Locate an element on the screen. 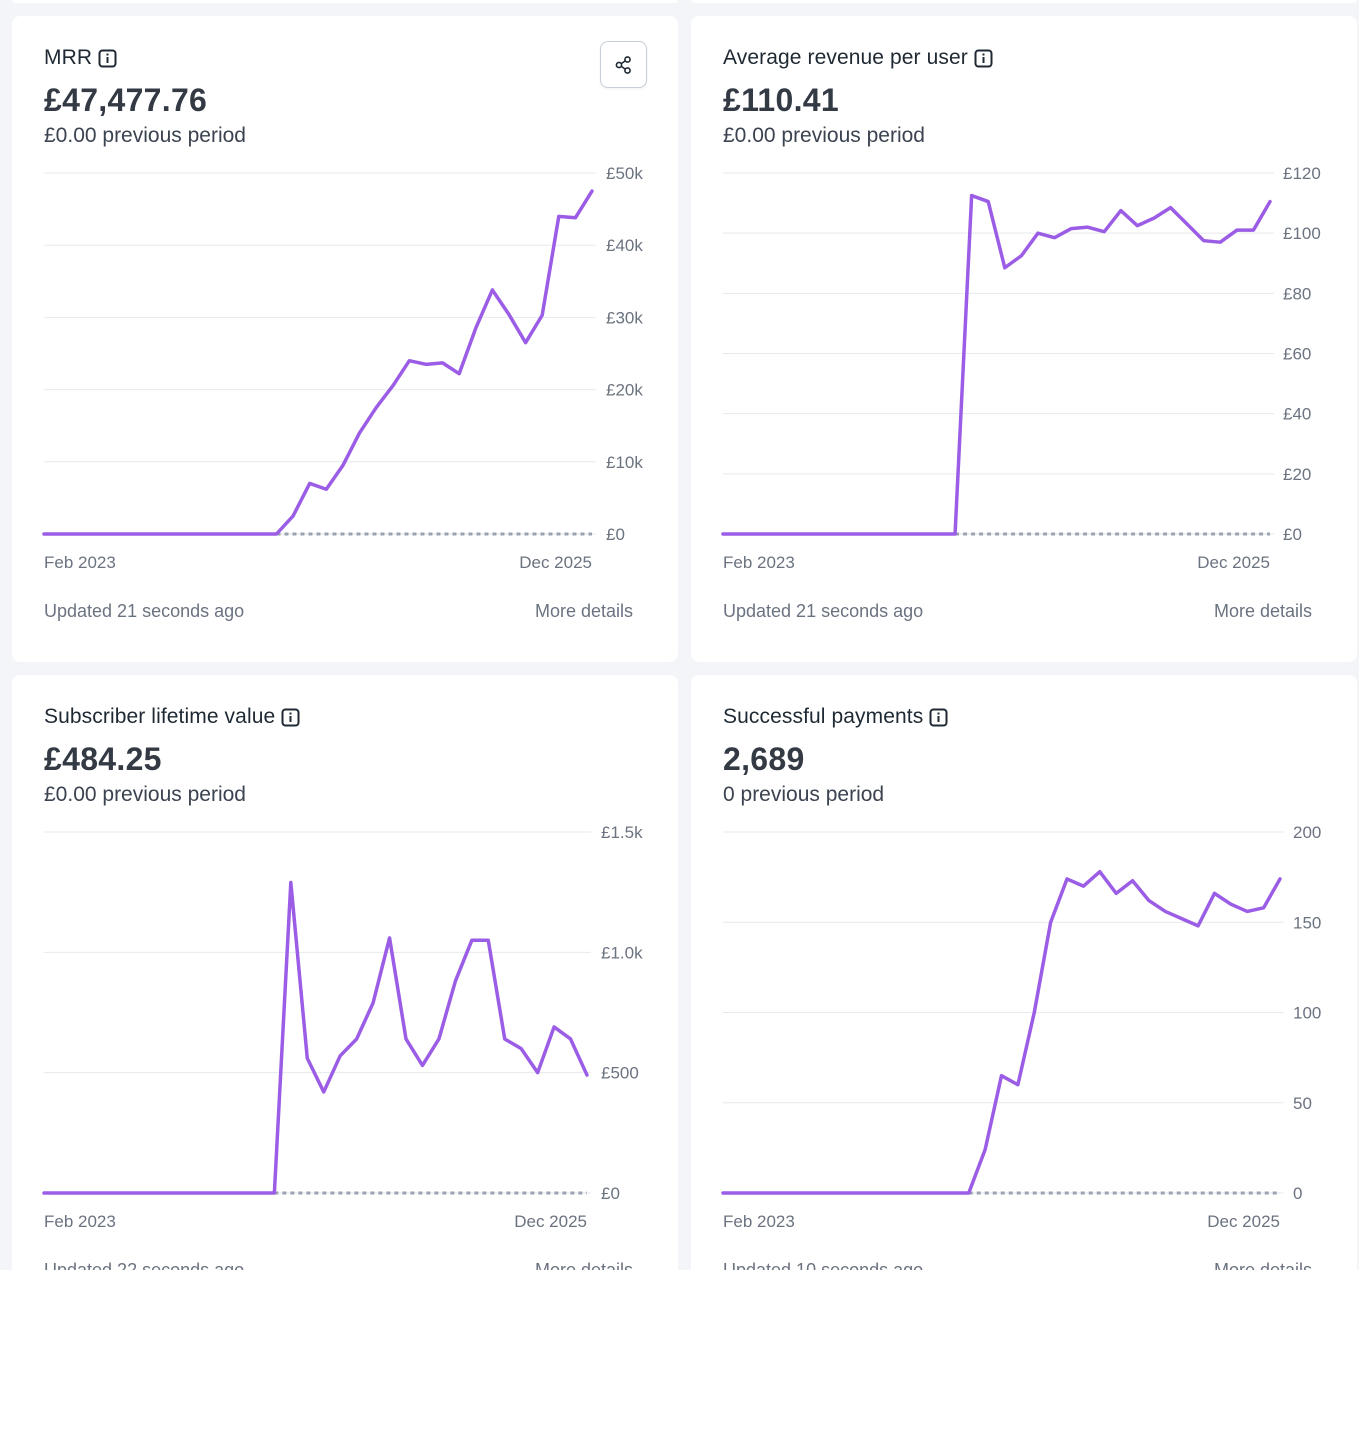 The height and width of the screenshot is (1440, 1359). share-icon is located at coordinates (623, 64).